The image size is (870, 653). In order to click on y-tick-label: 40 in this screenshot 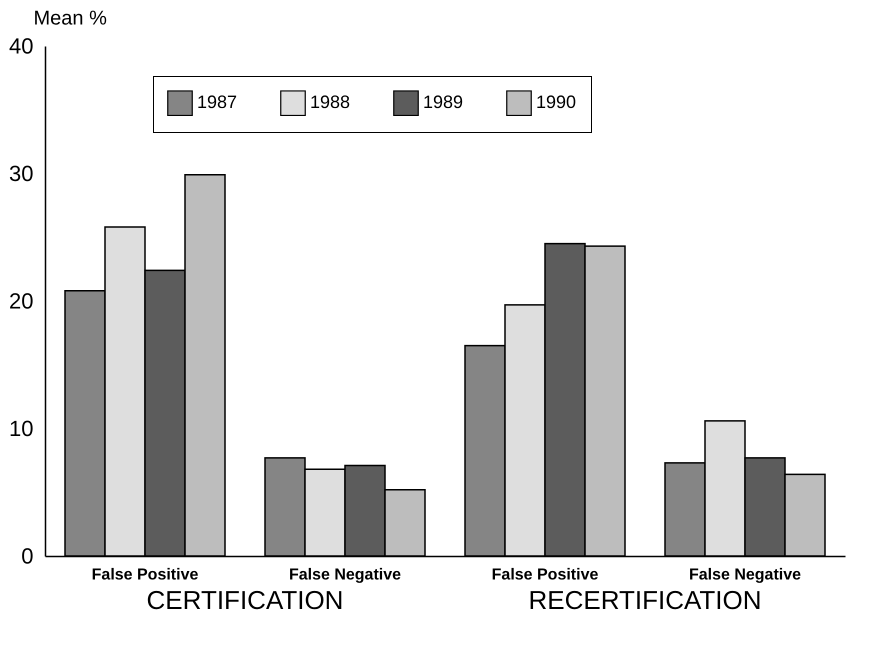, I will do `click(21, 46)`.